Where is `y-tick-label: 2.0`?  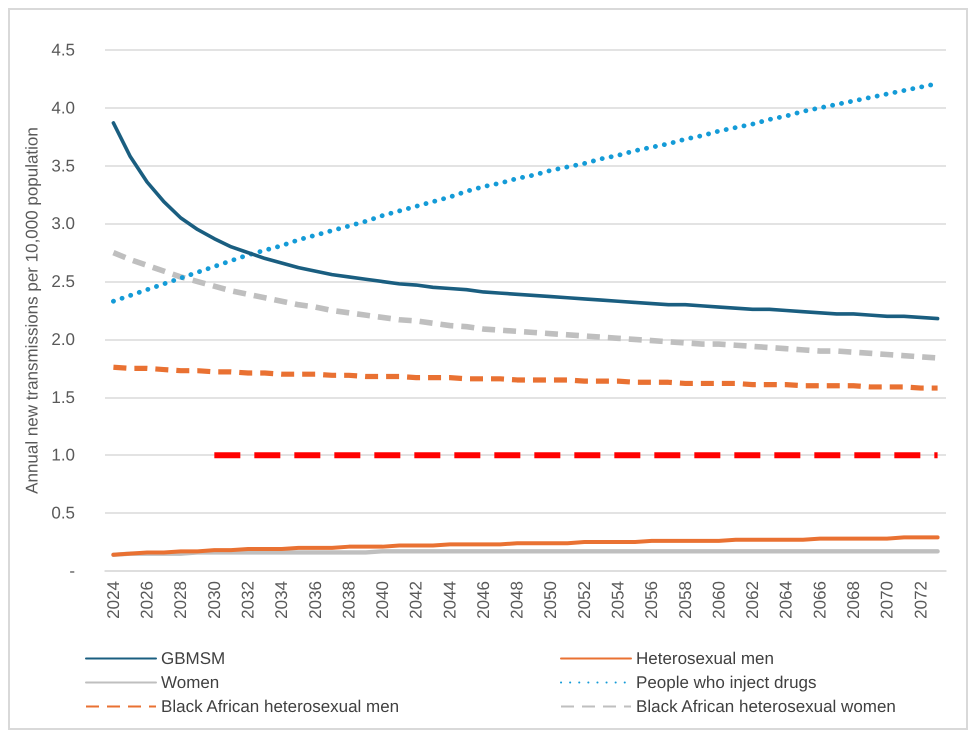 y-tick-label: 2.0 is located at coordinates (63, 339).